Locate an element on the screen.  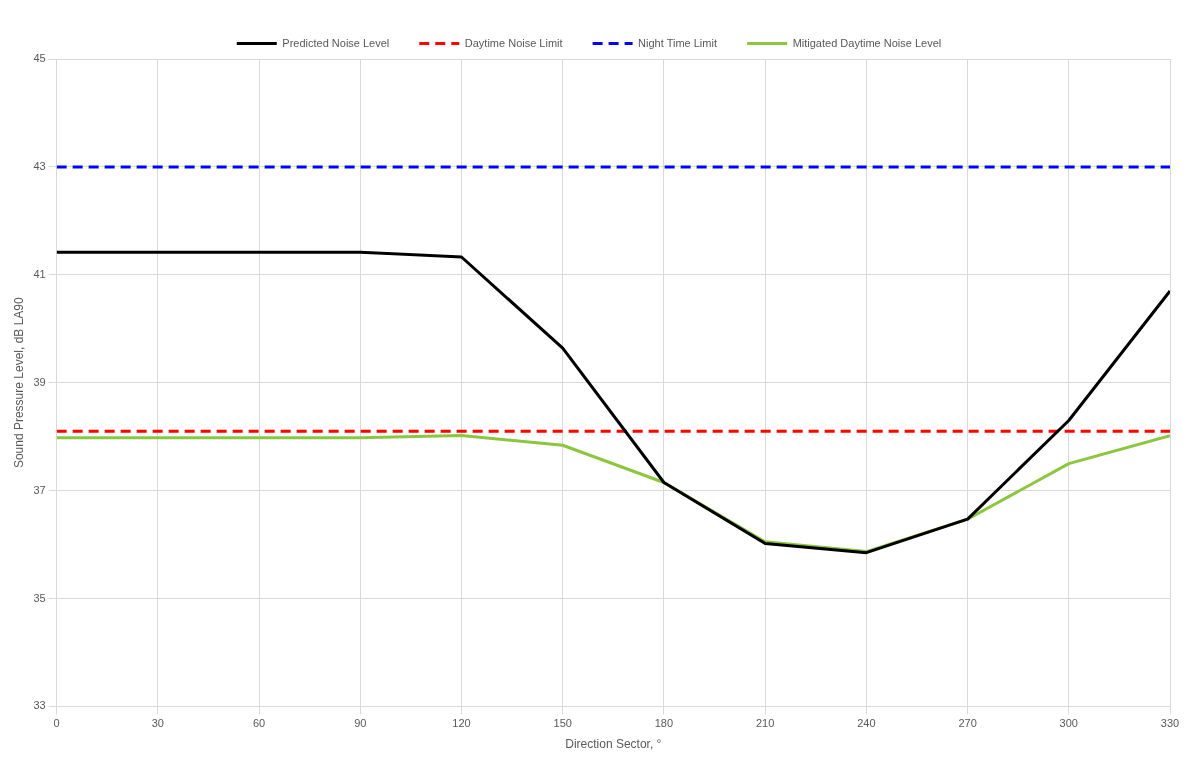
x-tick-label: 120 is located at coordinates (461, 723).